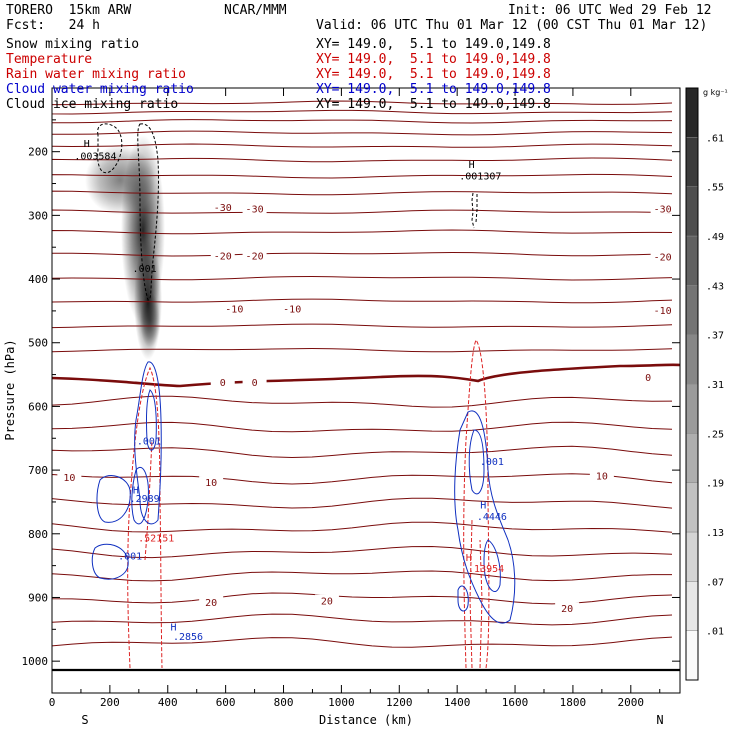 Image resolution: width=740 pixels, height=740 pixels. I want to click on colorbar-unit: g kg⁻¹, so click(715, 92).